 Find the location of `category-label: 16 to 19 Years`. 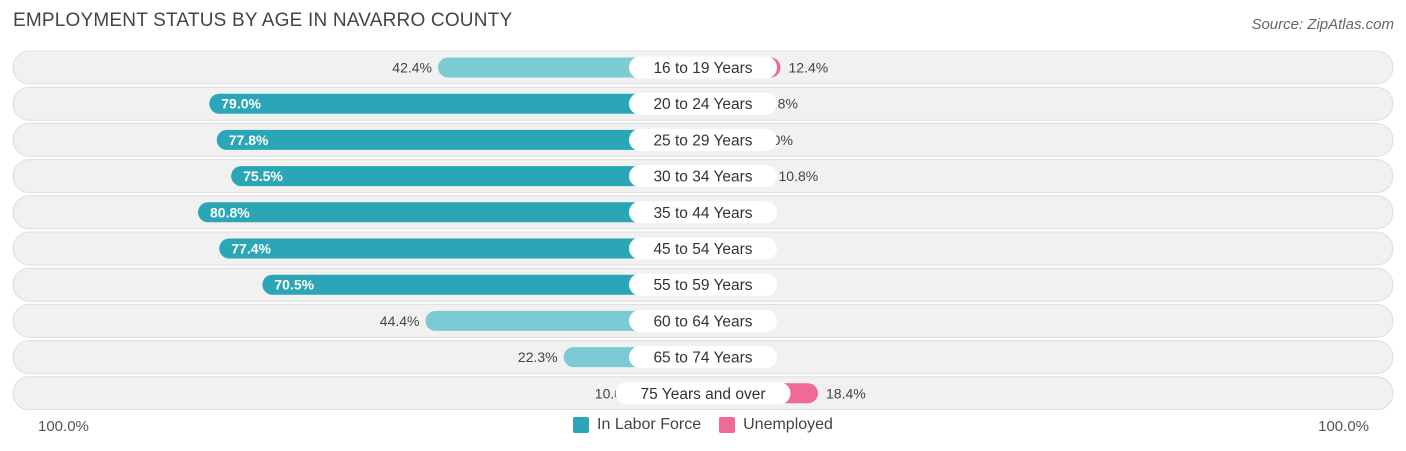

category-label: 16 to 19 Years is located at coordinates (702, 68).